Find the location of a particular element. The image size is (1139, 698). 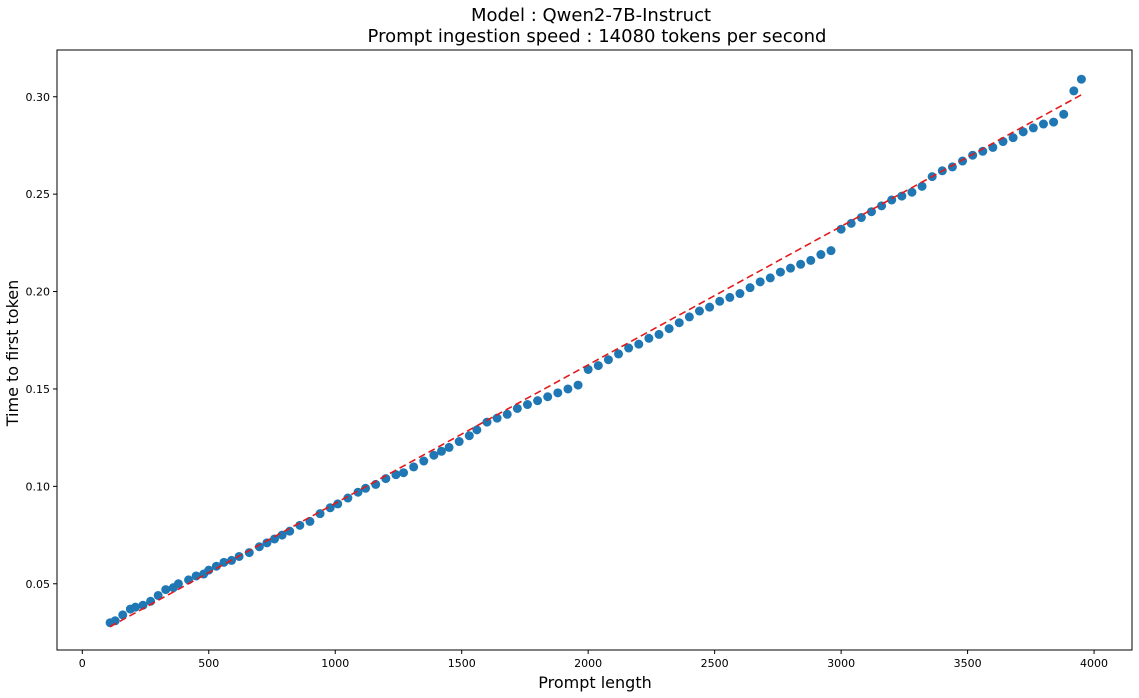

y-tick-label: 0.10 is located at coordinates (38, 486).